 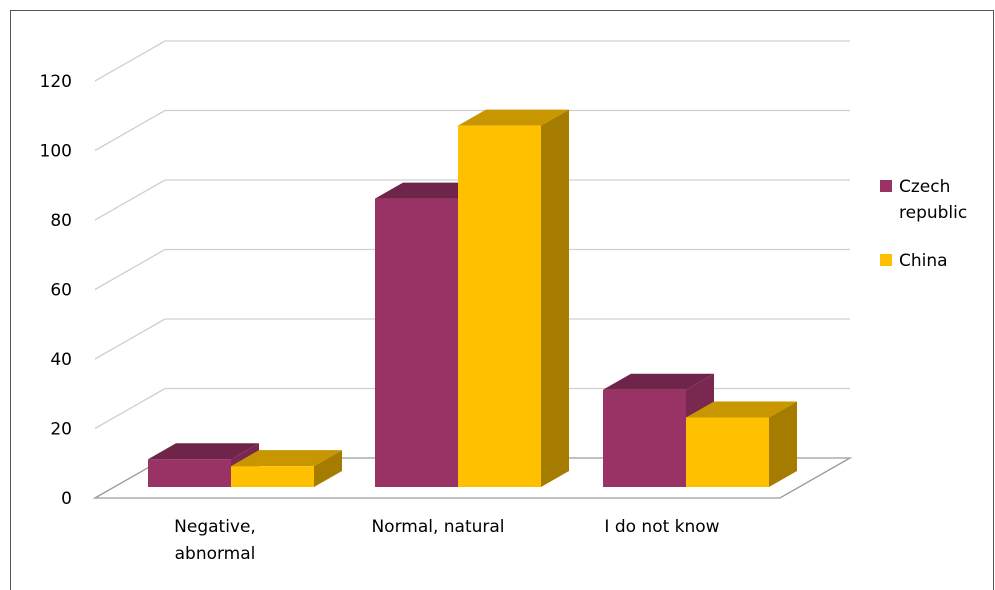 I want to click on legend-label: Czech republic, so click(x=933, y=200).